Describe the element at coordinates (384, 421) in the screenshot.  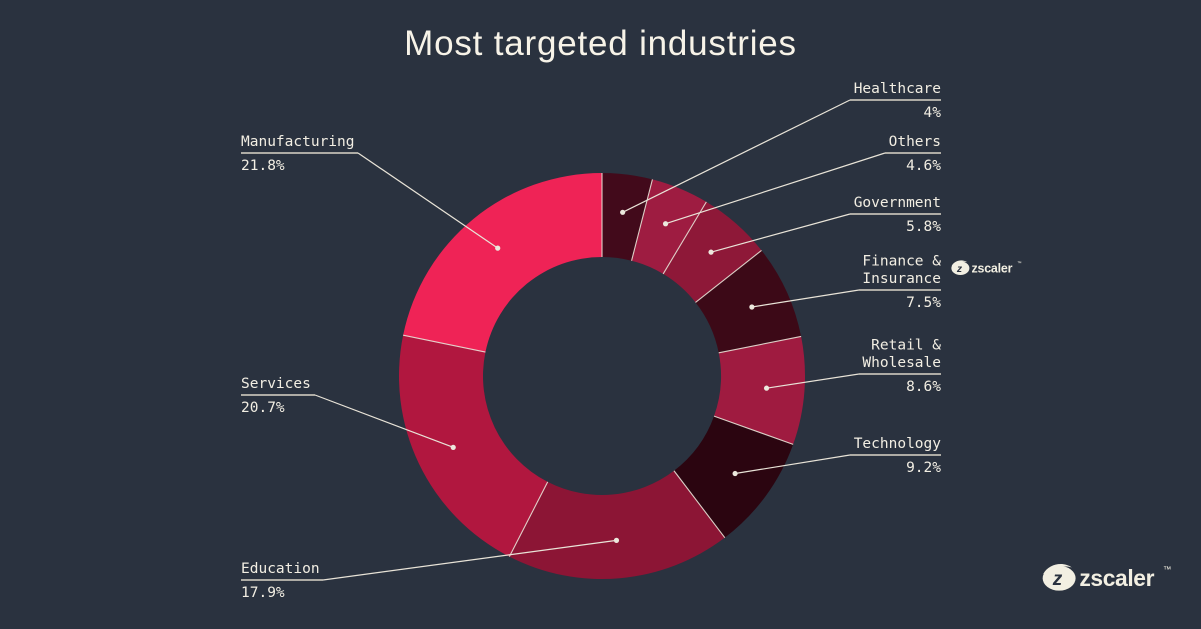
I see `leader-line-services` at that location.